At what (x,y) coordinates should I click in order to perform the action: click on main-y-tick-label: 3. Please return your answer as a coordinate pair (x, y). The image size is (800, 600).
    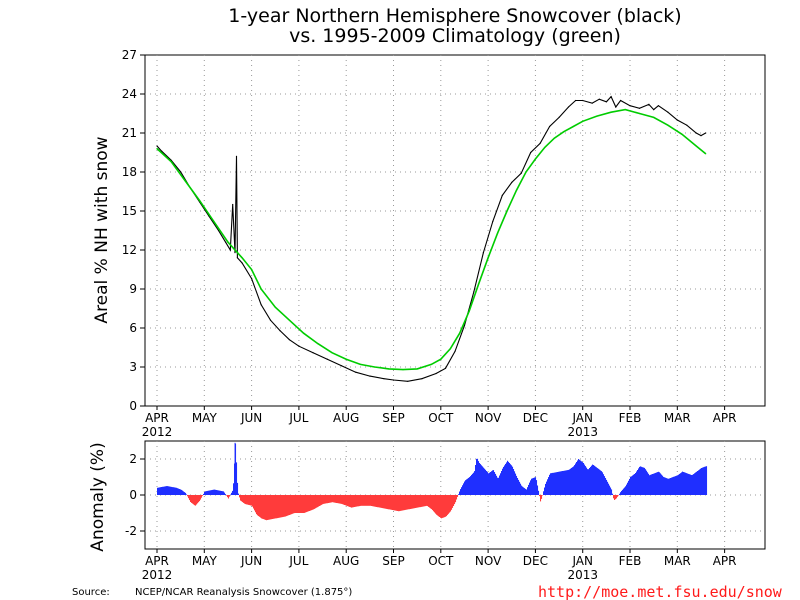
    Looking at the image, I should click on (133, 367).